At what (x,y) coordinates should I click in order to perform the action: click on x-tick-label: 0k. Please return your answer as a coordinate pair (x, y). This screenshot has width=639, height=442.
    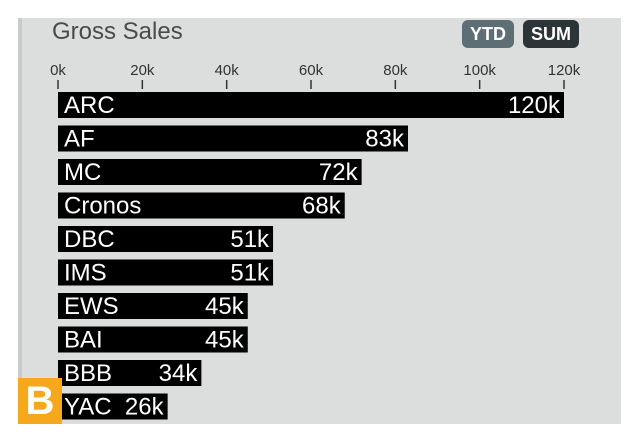
    Looking at the image, I should click on (58, 70).